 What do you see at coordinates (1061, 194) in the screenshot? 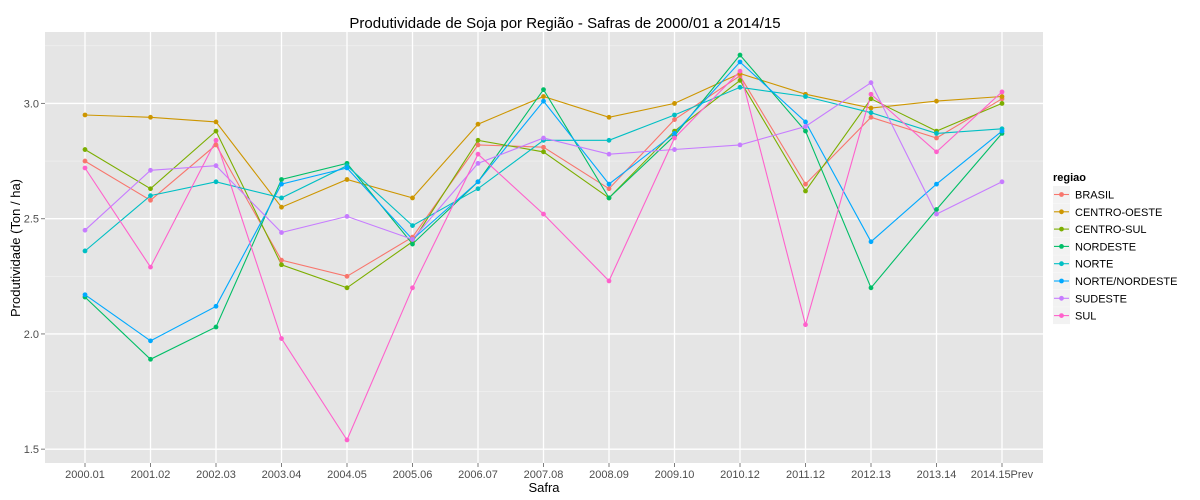
I see `legend-point-brasil` at bounding box center [1061, 194].